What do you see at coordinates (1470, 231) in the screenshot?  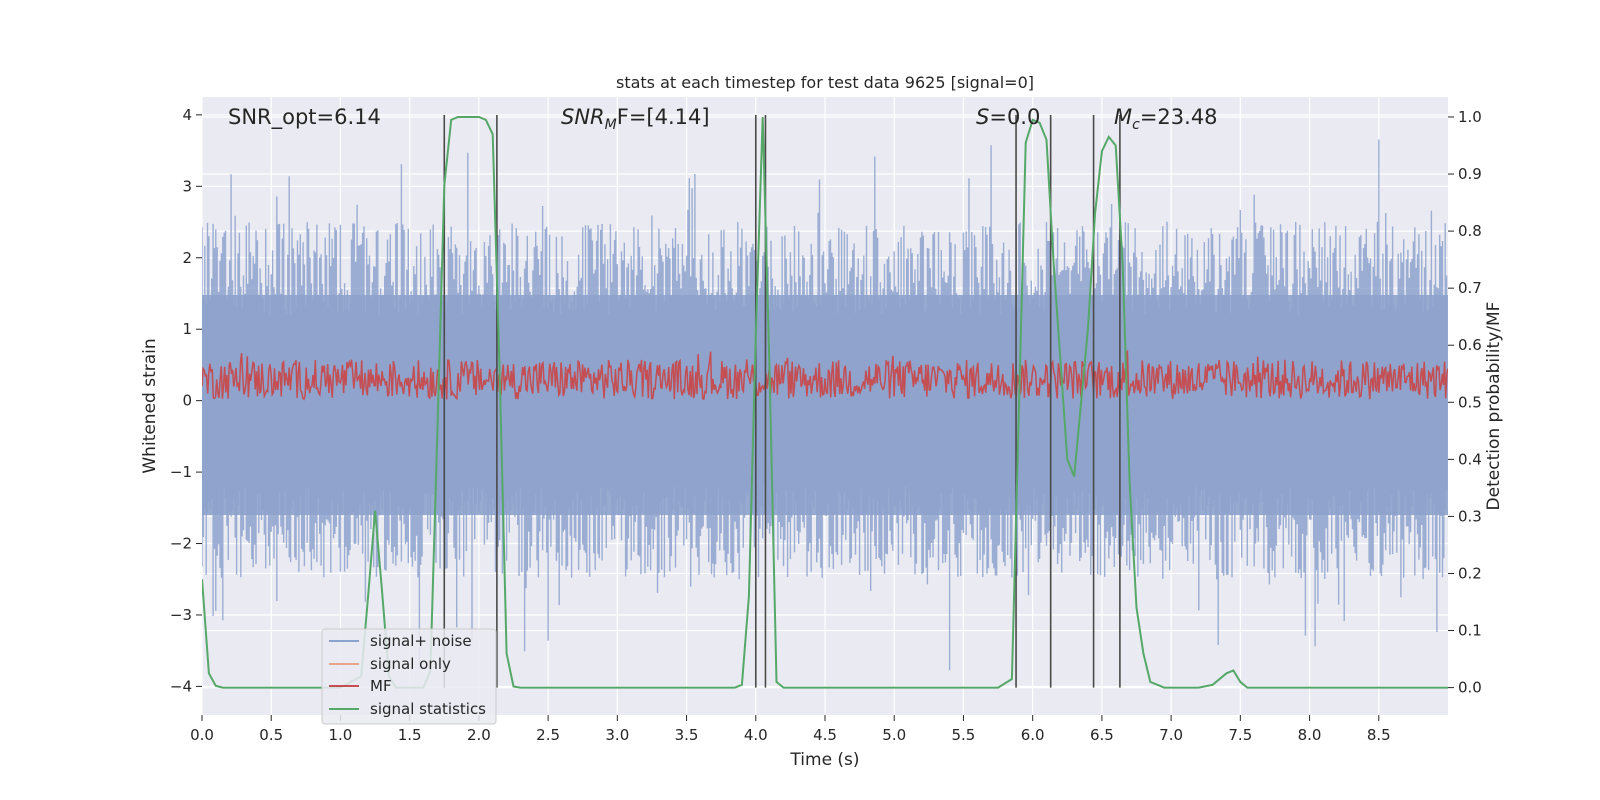 I see `right-y-tick-label: 0.8` at bounding box center [1470, 231].